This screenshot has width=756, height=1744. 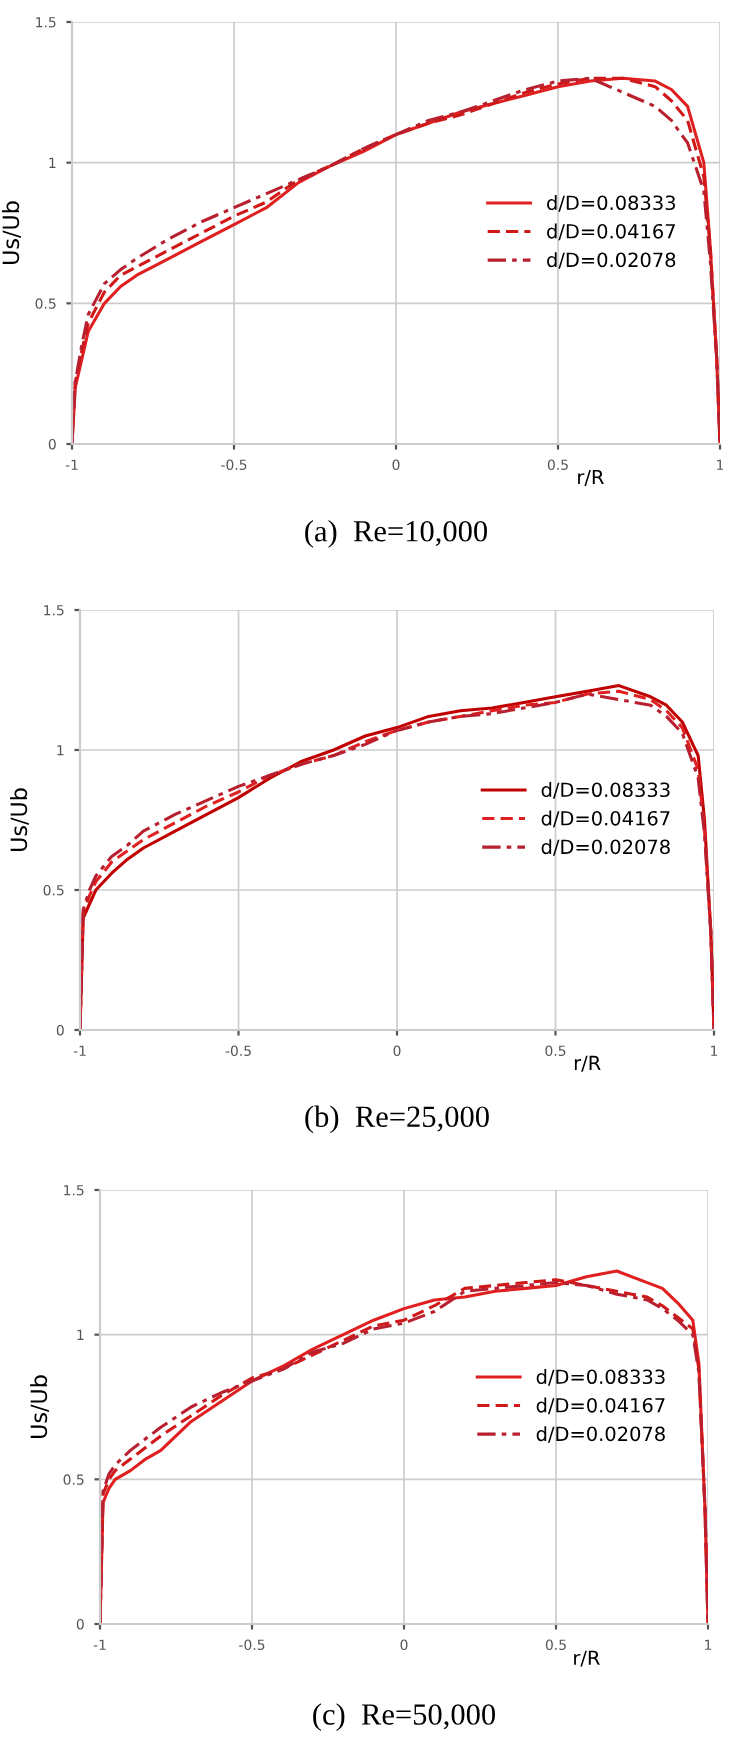 I want to click on text: (a) Re=10,000, so click(x=396, y=534).